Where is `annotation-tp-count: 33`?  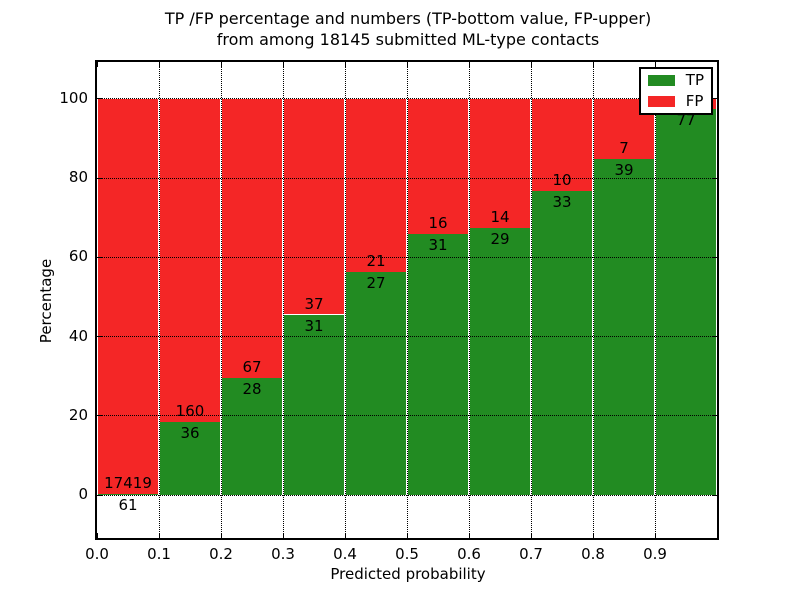 annotation-tp-count: 33 is located at coordinates (562, 202).